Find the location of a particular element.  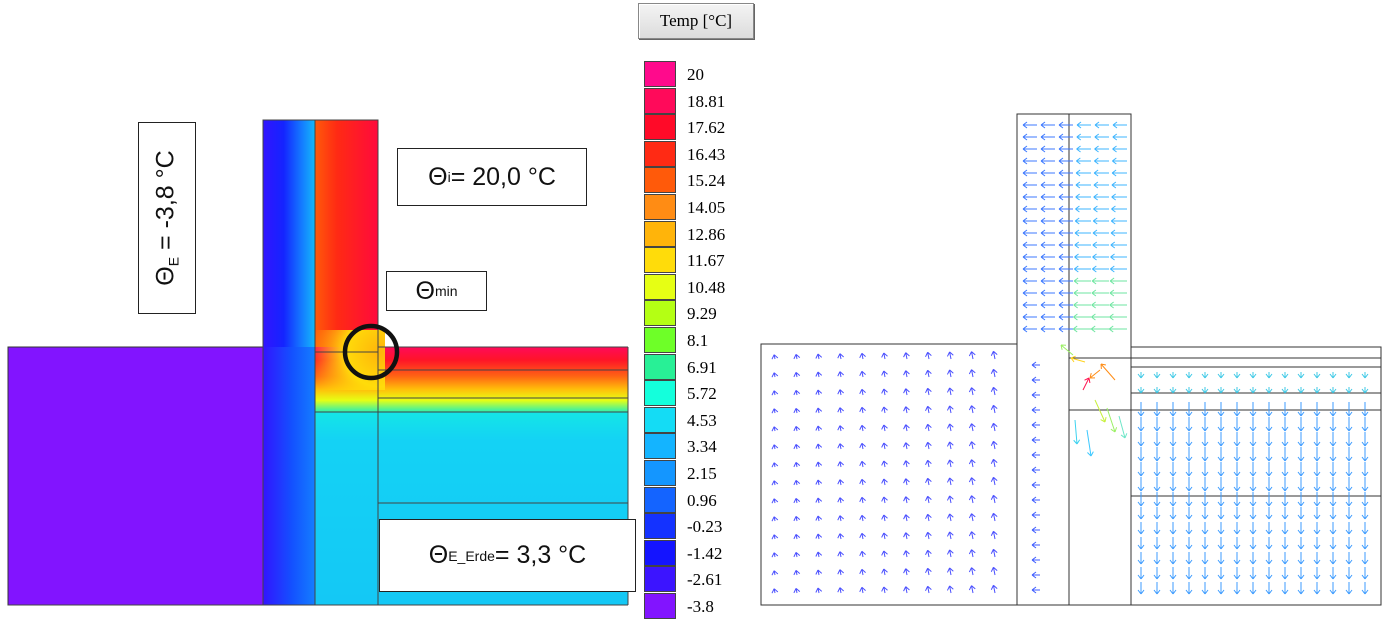

legend-entry: -3.8 is located at coordinates (699, 606).